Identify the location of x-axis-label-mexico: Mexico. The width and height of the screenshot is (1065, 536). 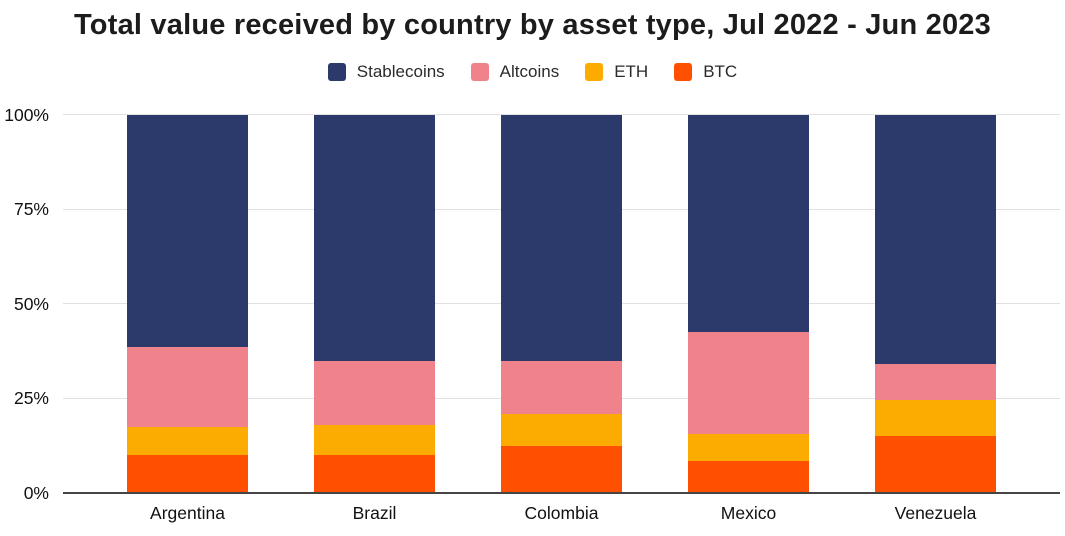
(748, 513).